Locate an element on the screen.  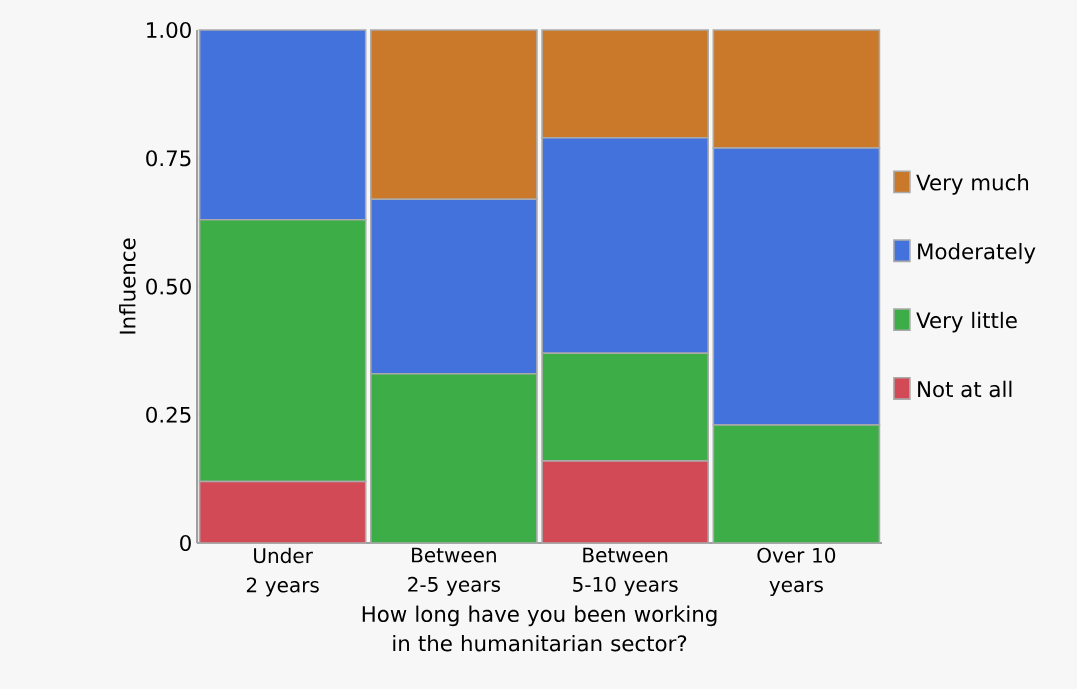
legend-label: Moderately is located at coordinates (977, 253).